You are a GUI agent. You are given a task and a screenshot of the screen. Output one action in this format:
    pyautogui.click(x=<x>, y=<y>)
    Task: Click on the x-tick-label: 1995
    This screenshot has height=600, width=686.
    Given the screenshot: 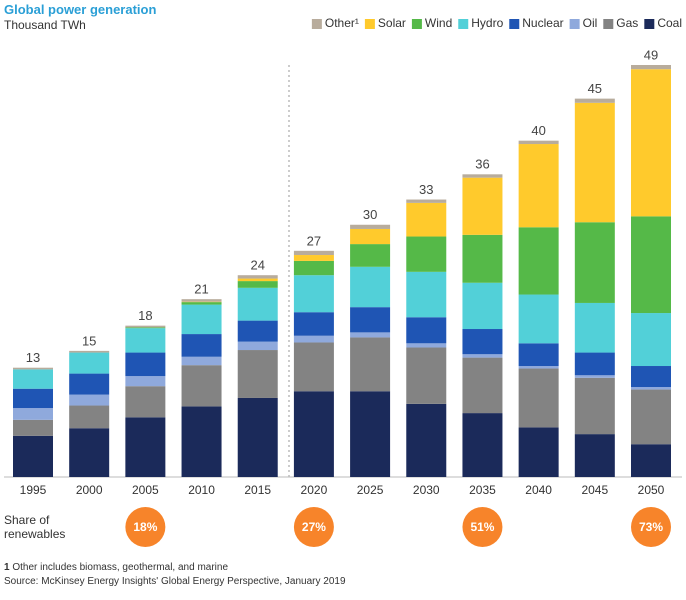 What is the action you would take?
    pyautogui.click(x=33, y=490)
    